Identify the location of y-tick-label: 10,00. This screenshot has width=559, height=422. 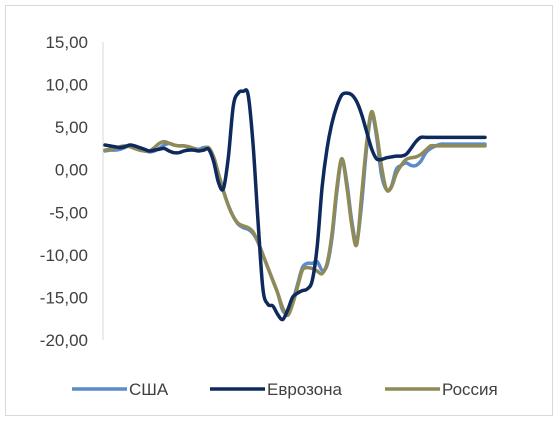
(66, 85).